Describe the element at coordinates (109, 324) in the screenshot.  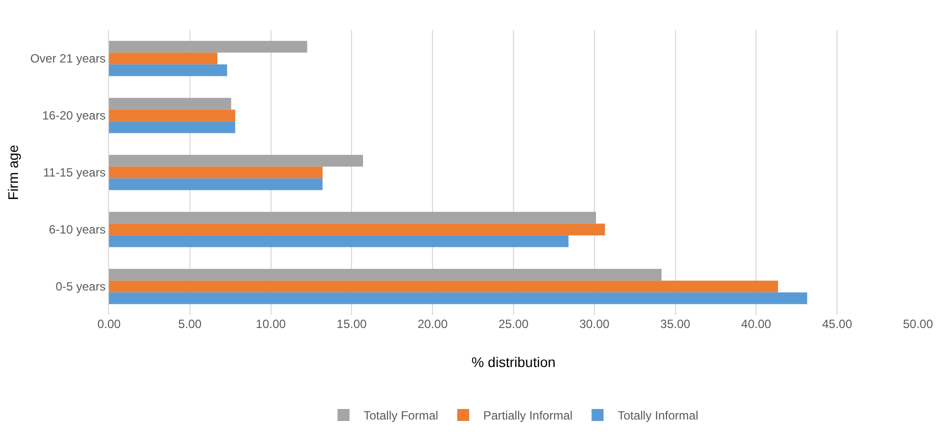
I see `x-tick-label: 0.00` at that location.